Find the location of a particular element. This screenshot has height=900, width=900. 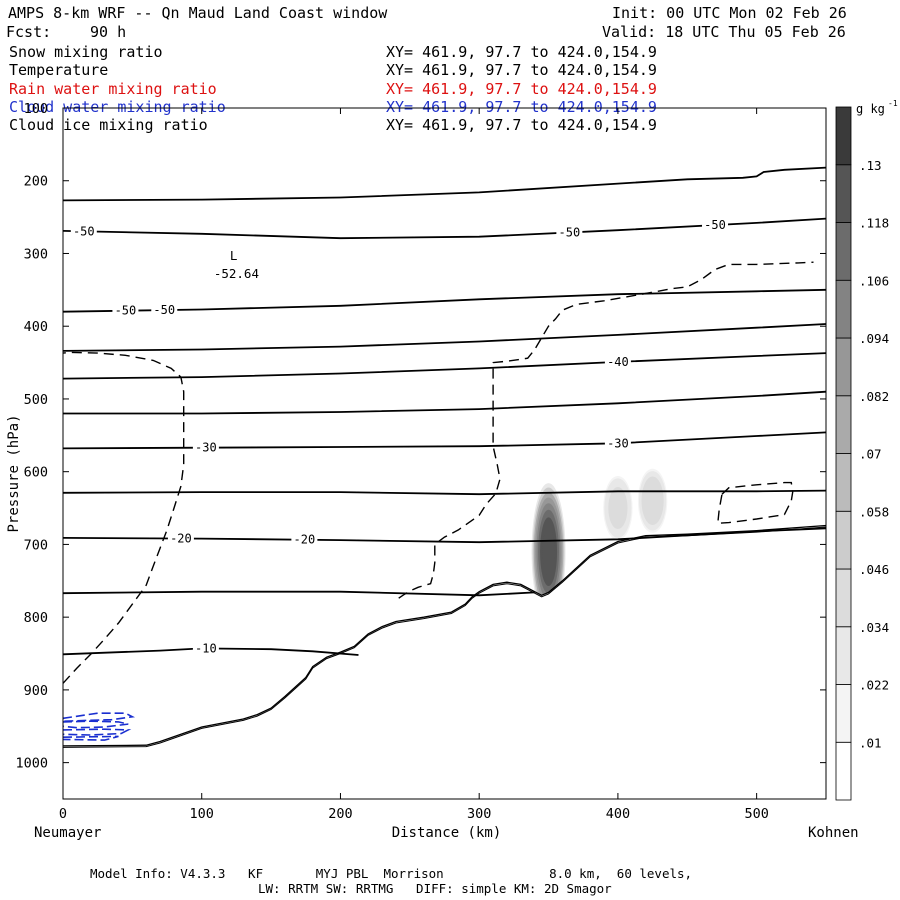

colorbar-unit: g kg is located at coordinates (870, 109).